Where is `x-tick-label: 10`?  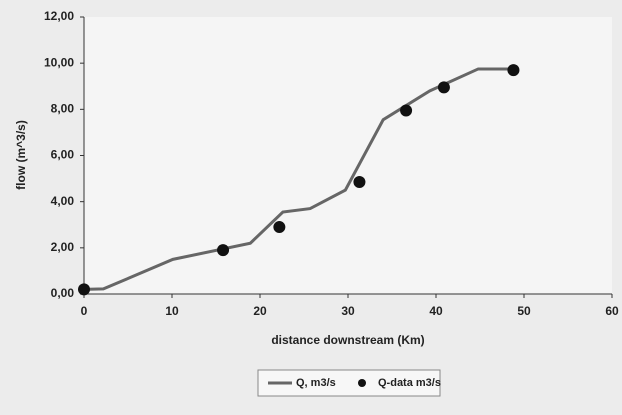 x-tick-label: 10 is located at coordinates (172, 311).